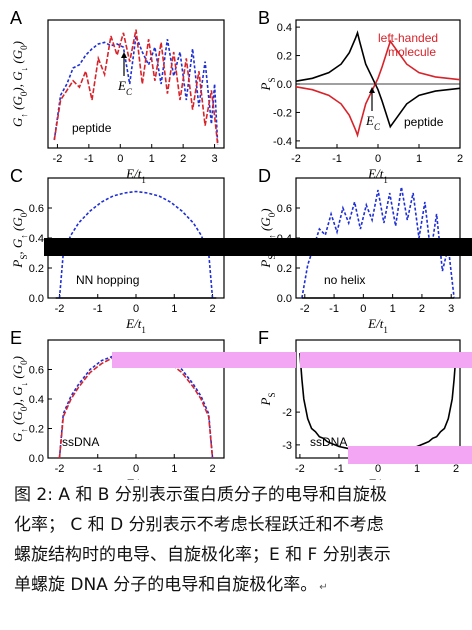 The height and width of the screenshot is (630, 472). I want to click on panel-letter: E, so click(16, 338).